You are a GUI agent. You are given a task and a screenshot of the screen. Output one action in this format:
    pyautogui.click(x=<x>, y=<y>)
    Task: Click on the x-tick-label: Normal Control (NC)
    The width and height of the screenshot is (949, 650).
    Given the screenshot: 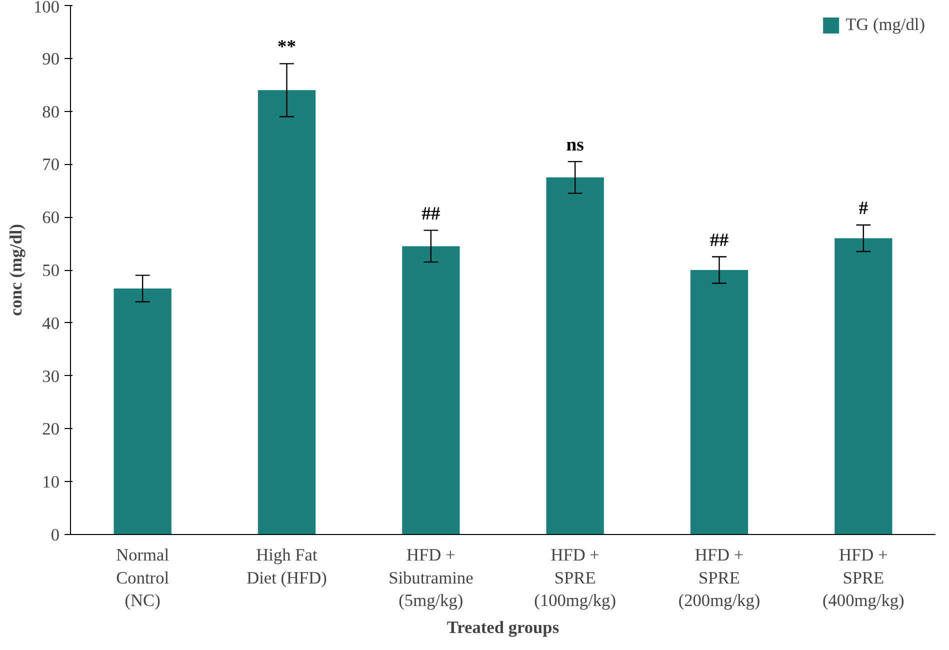 What is the action you would take?
    pyautogui.click(x=143, y=578)
    